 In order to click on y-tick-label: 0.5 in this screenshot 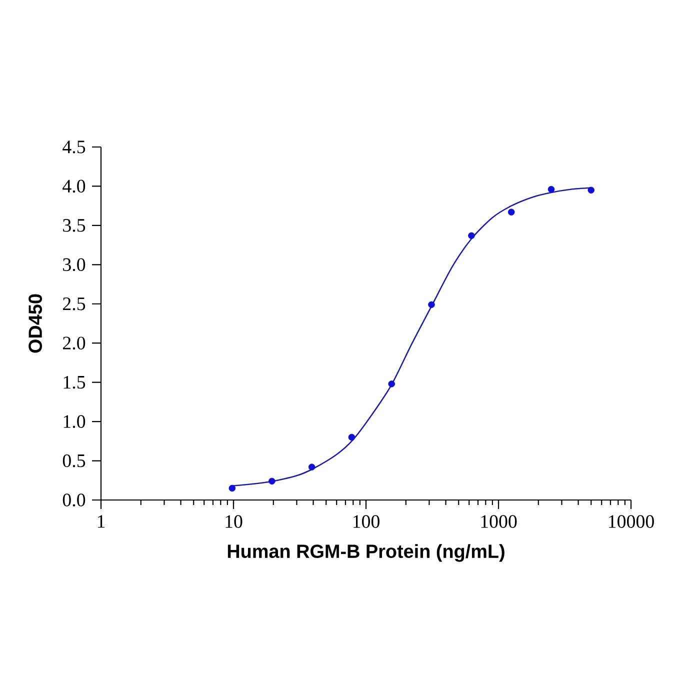, I will do `click(74, 461)`.